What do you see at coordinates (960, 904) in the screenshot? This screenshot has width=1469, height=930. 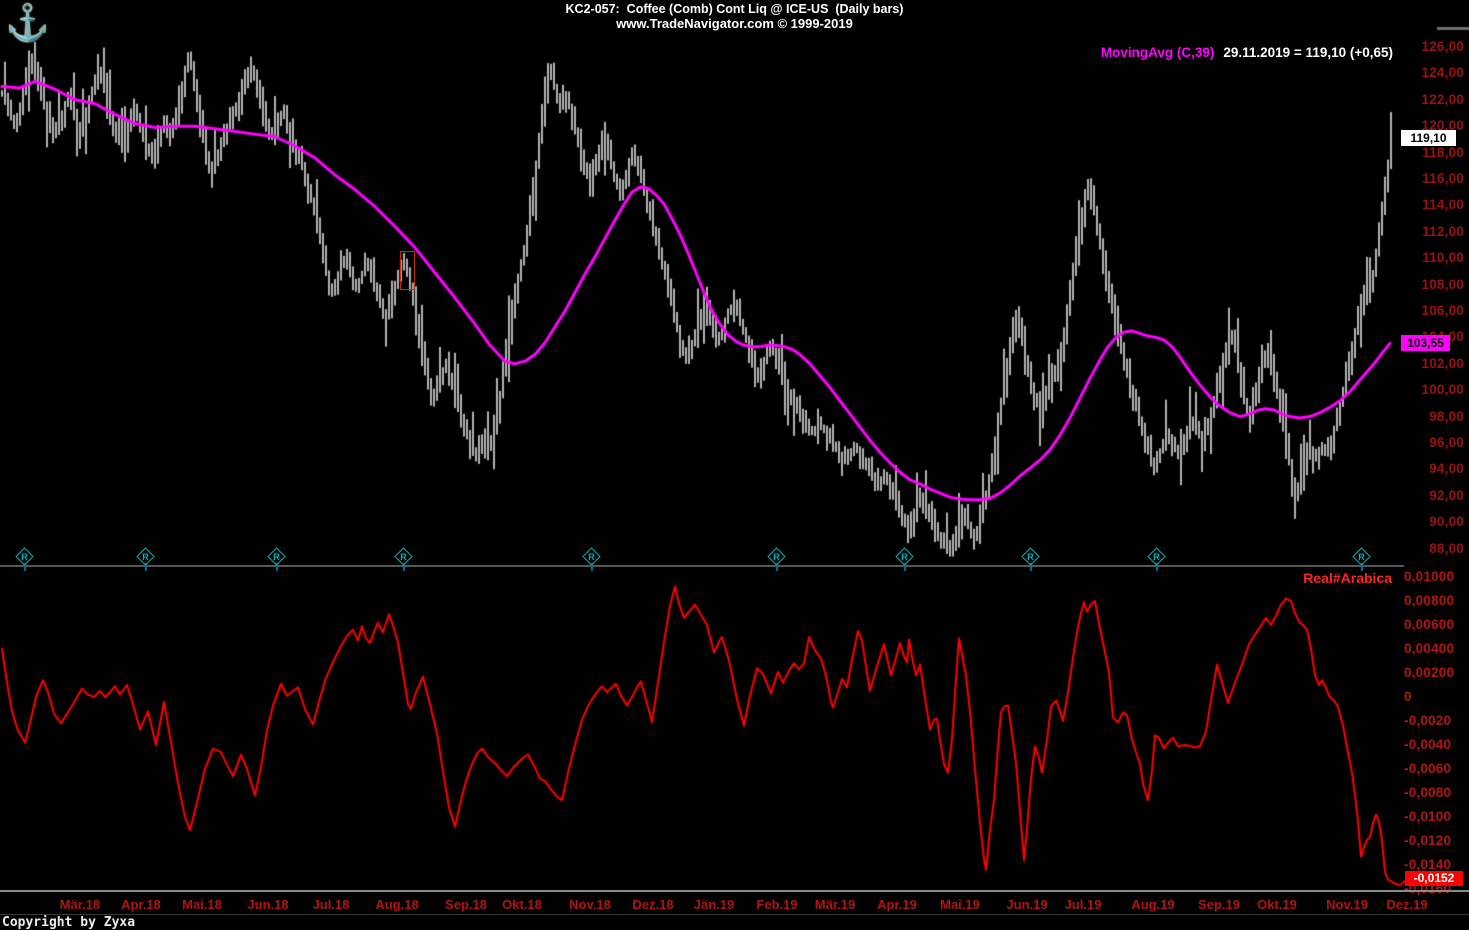 I see `month-label: Mai.19` at bounding box center [960, 904].